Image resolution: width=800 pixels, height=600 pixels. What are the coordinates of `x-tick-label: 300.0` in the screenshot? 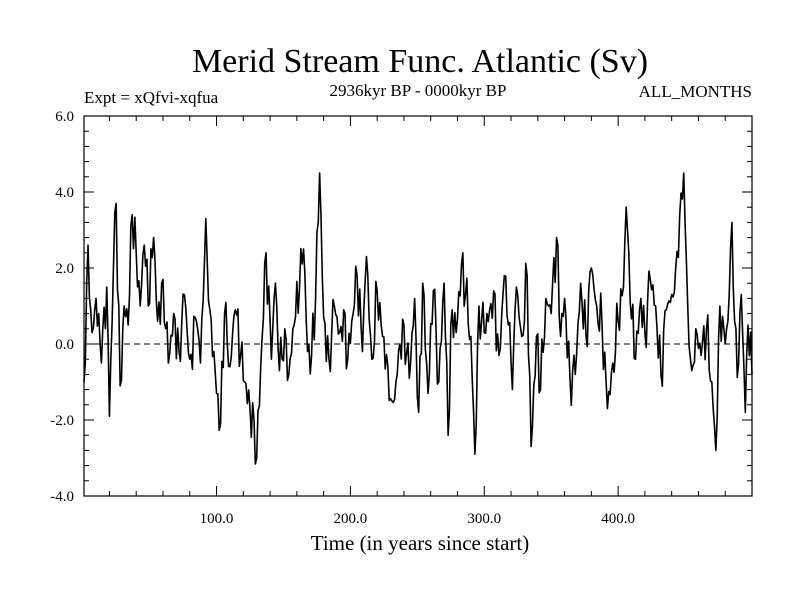 It's located at (484, 519).